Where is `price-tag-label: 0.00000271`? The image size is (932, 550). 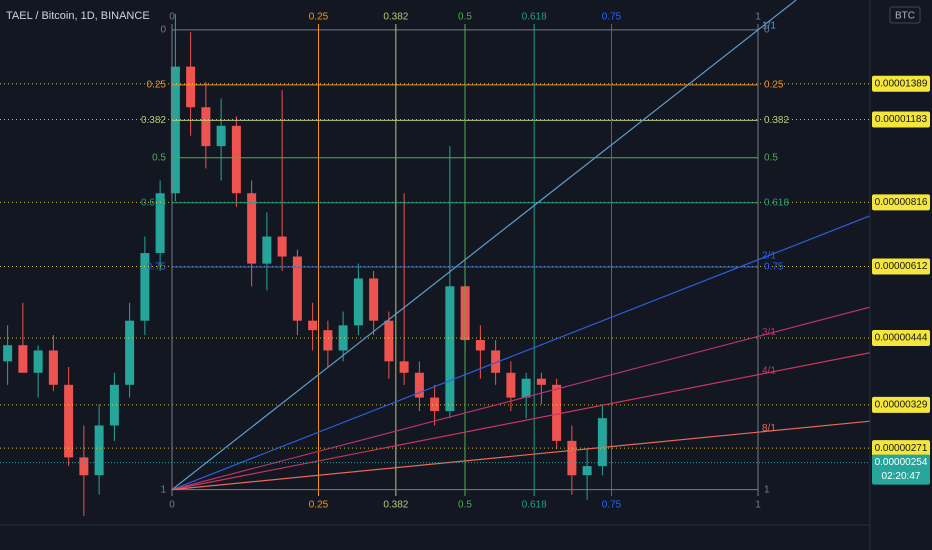
price-tag-label: 0.00000271 is located at coordinates (901, 448).